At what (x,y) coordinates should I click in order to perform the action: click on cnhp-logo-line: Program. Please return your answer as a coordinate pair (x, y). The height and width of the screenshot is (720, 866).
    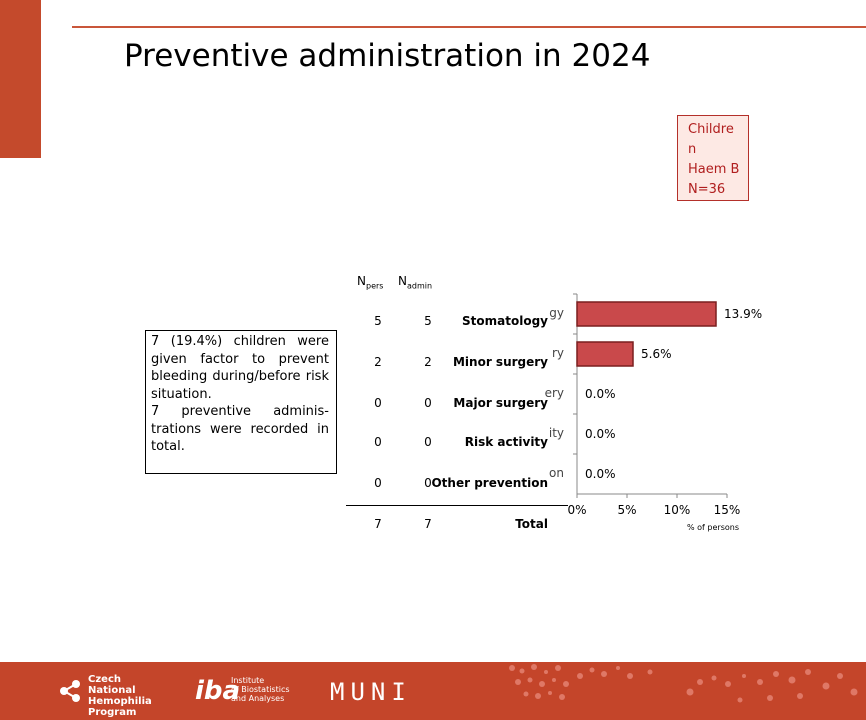
    Looking at the image, I should click on (112, 712).